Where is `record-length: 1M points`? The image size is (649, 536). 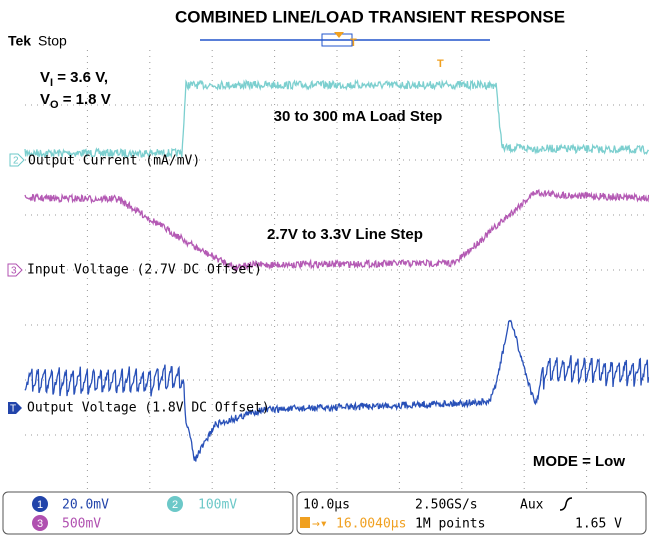
record-length: 1M points is located at coordinates (450, 524).